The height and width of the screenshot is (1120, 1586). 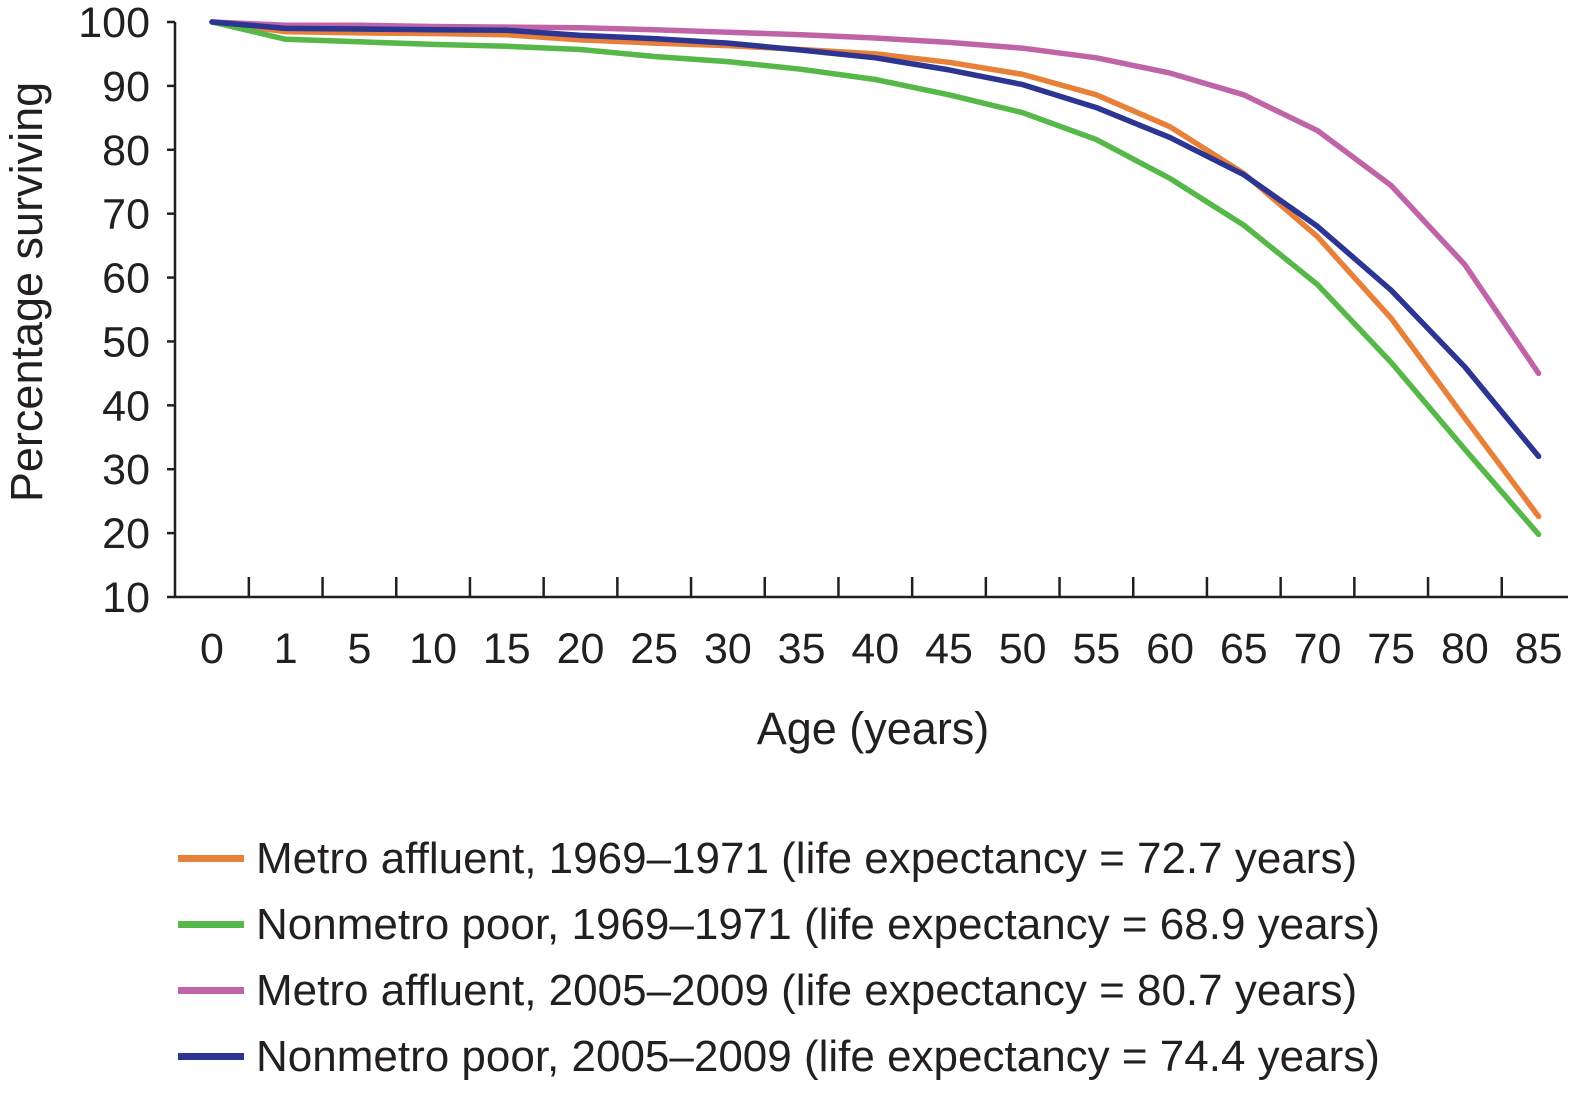 What do you see at coordinates (802, 649) in the screenshot?
I see `x-tick-label: 35` at bounding box center [802, 649].